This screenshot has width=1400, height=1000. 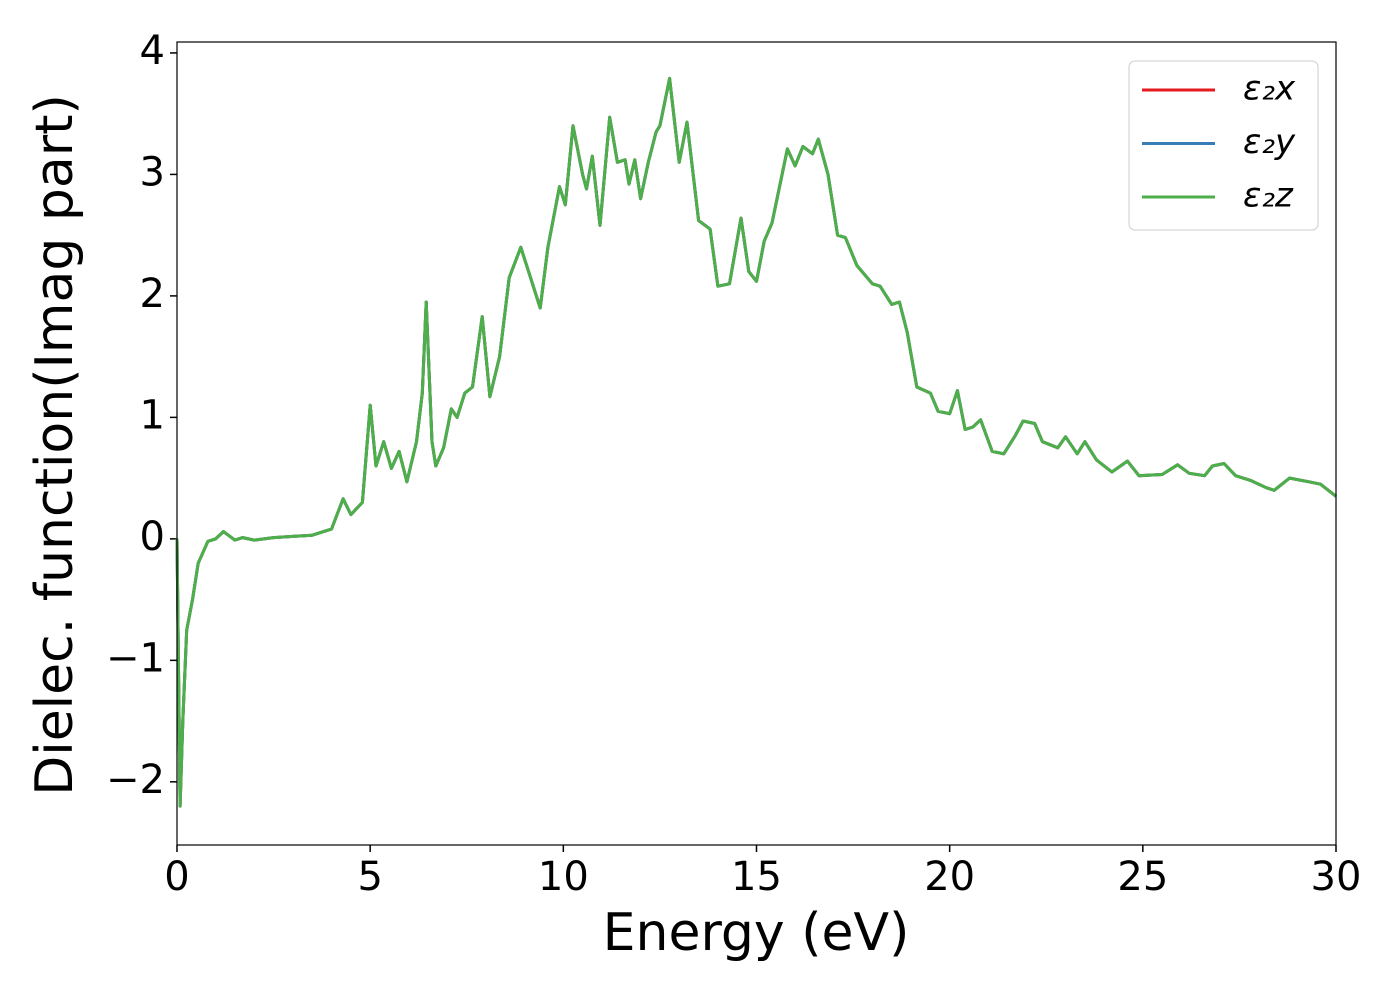 I want to click on x-tick-label: 30, so click(x=1336, y=877).